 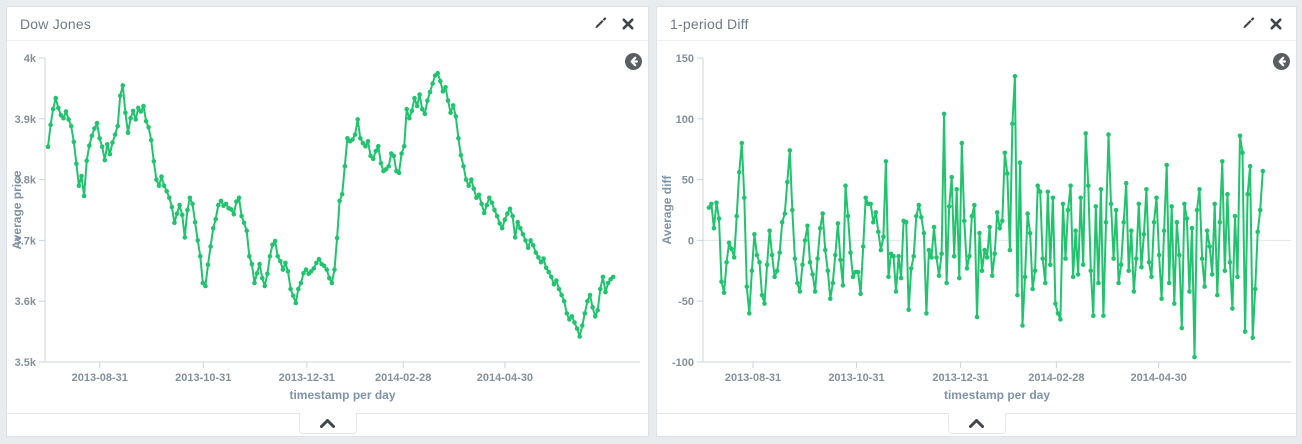 I want to click on panel-header: Dow Jones, so click(x=327, y=24).